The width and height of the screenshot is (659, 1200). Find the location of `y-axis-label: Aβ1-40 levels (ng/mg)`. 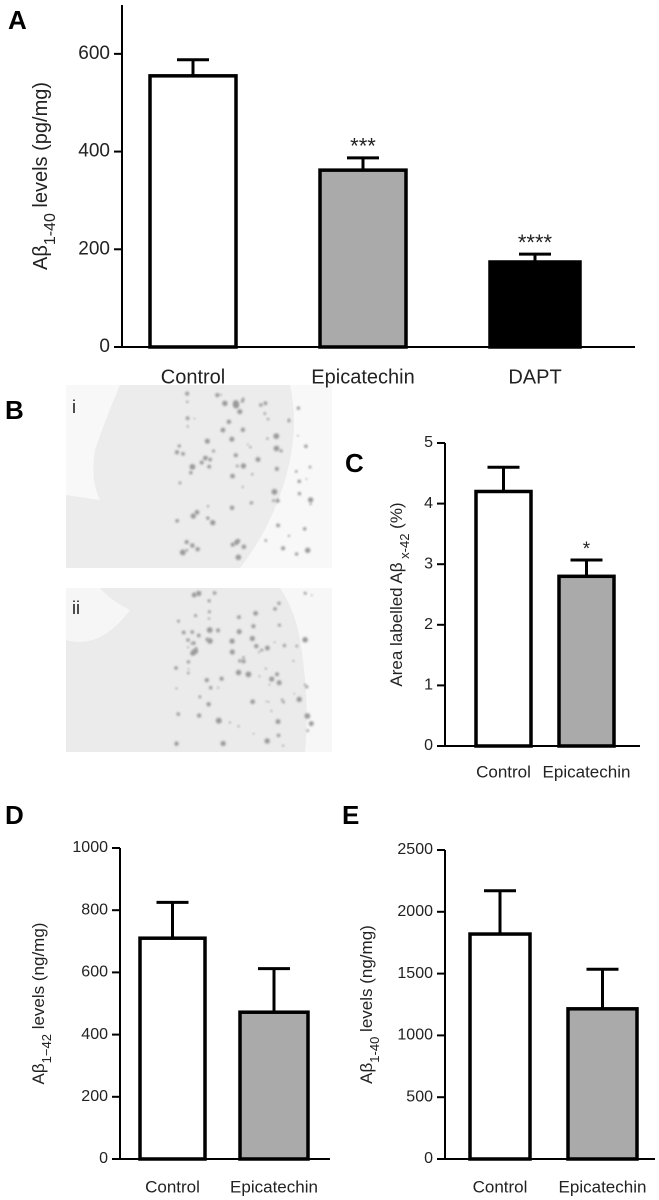

y-axis-label: Aβ1-40 levels (ng/mg) is located at coordinates (369, 1004).